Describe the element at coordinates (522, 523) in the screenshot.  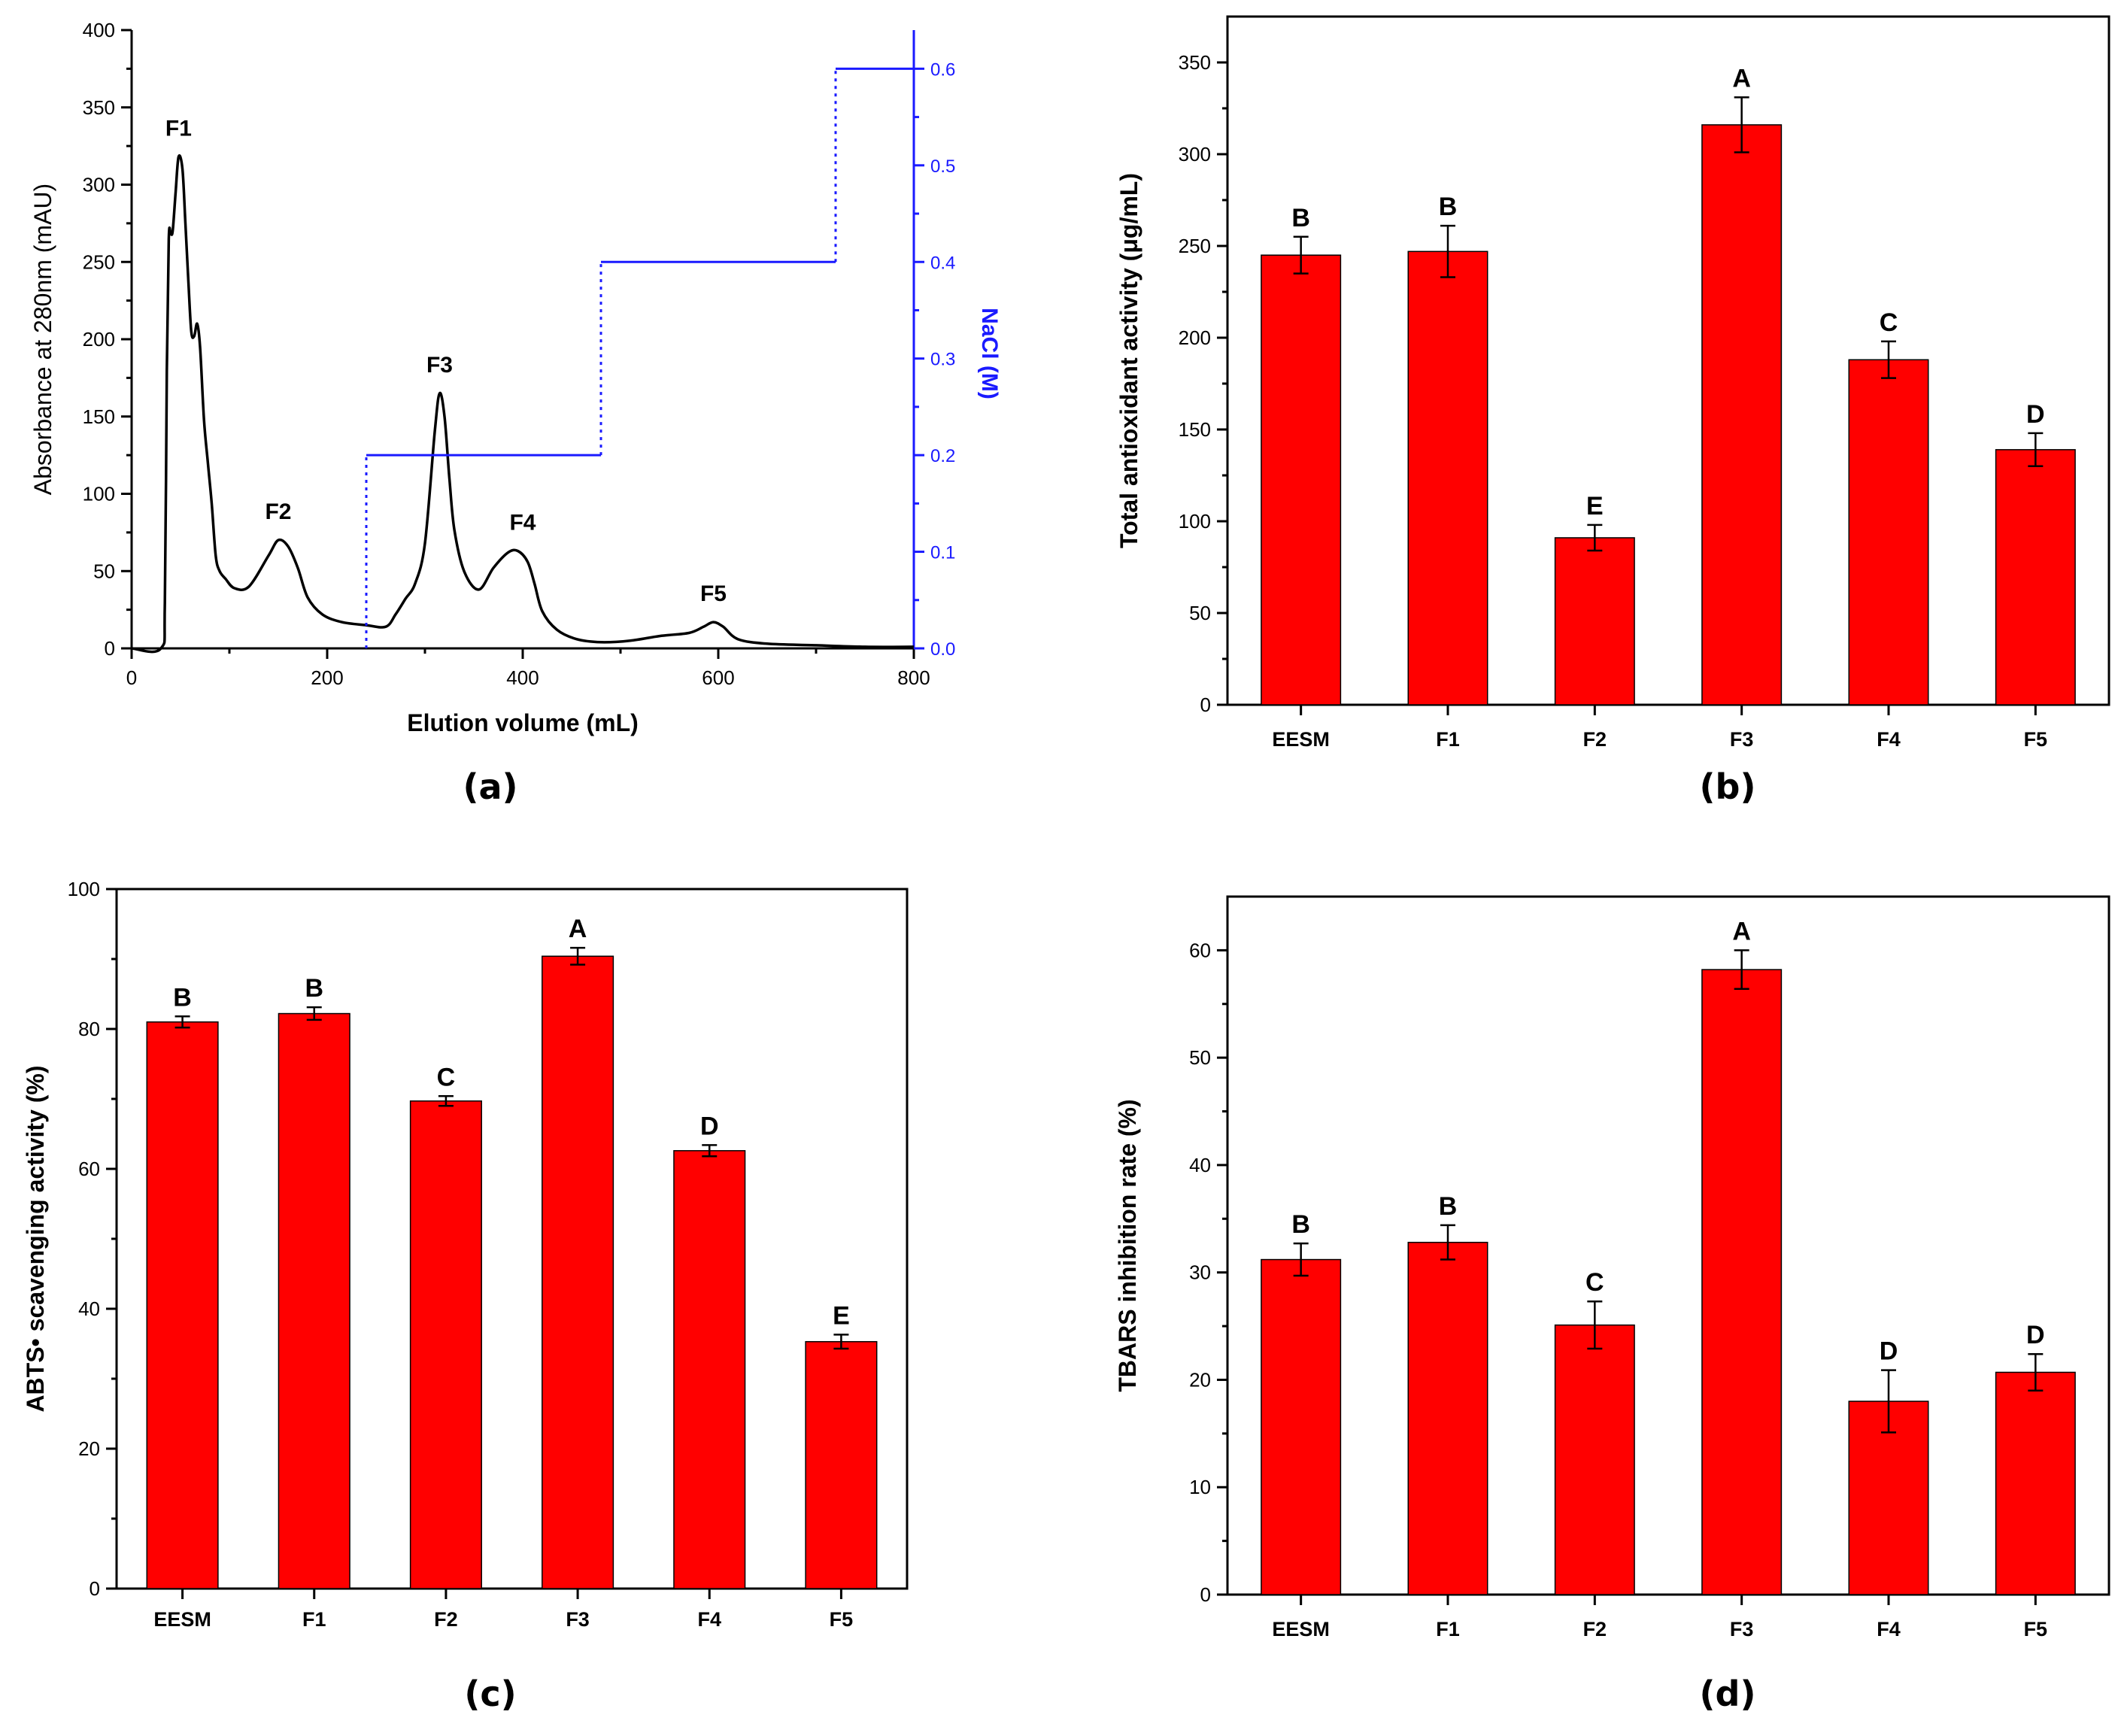
I see `peak-label: F4` at that location.